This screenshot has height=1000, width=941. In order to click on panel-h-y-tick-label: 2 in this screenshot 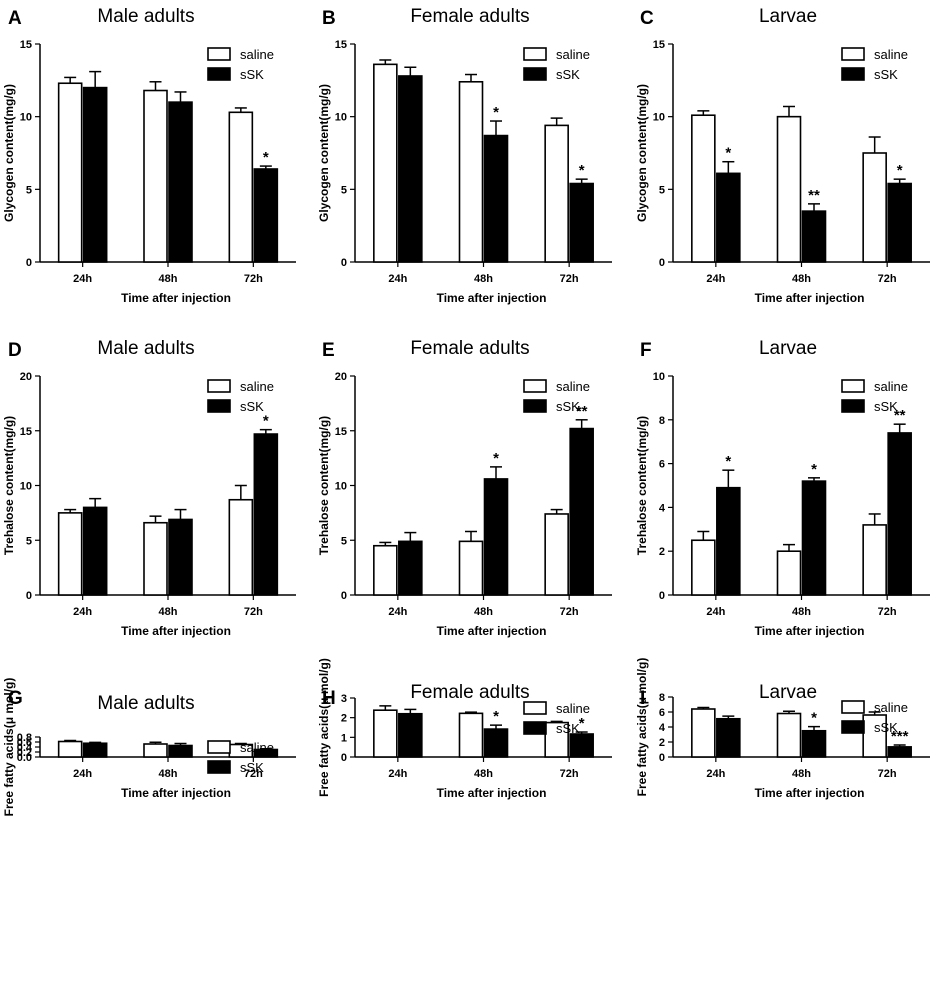, I will do `click(344, 719)`.